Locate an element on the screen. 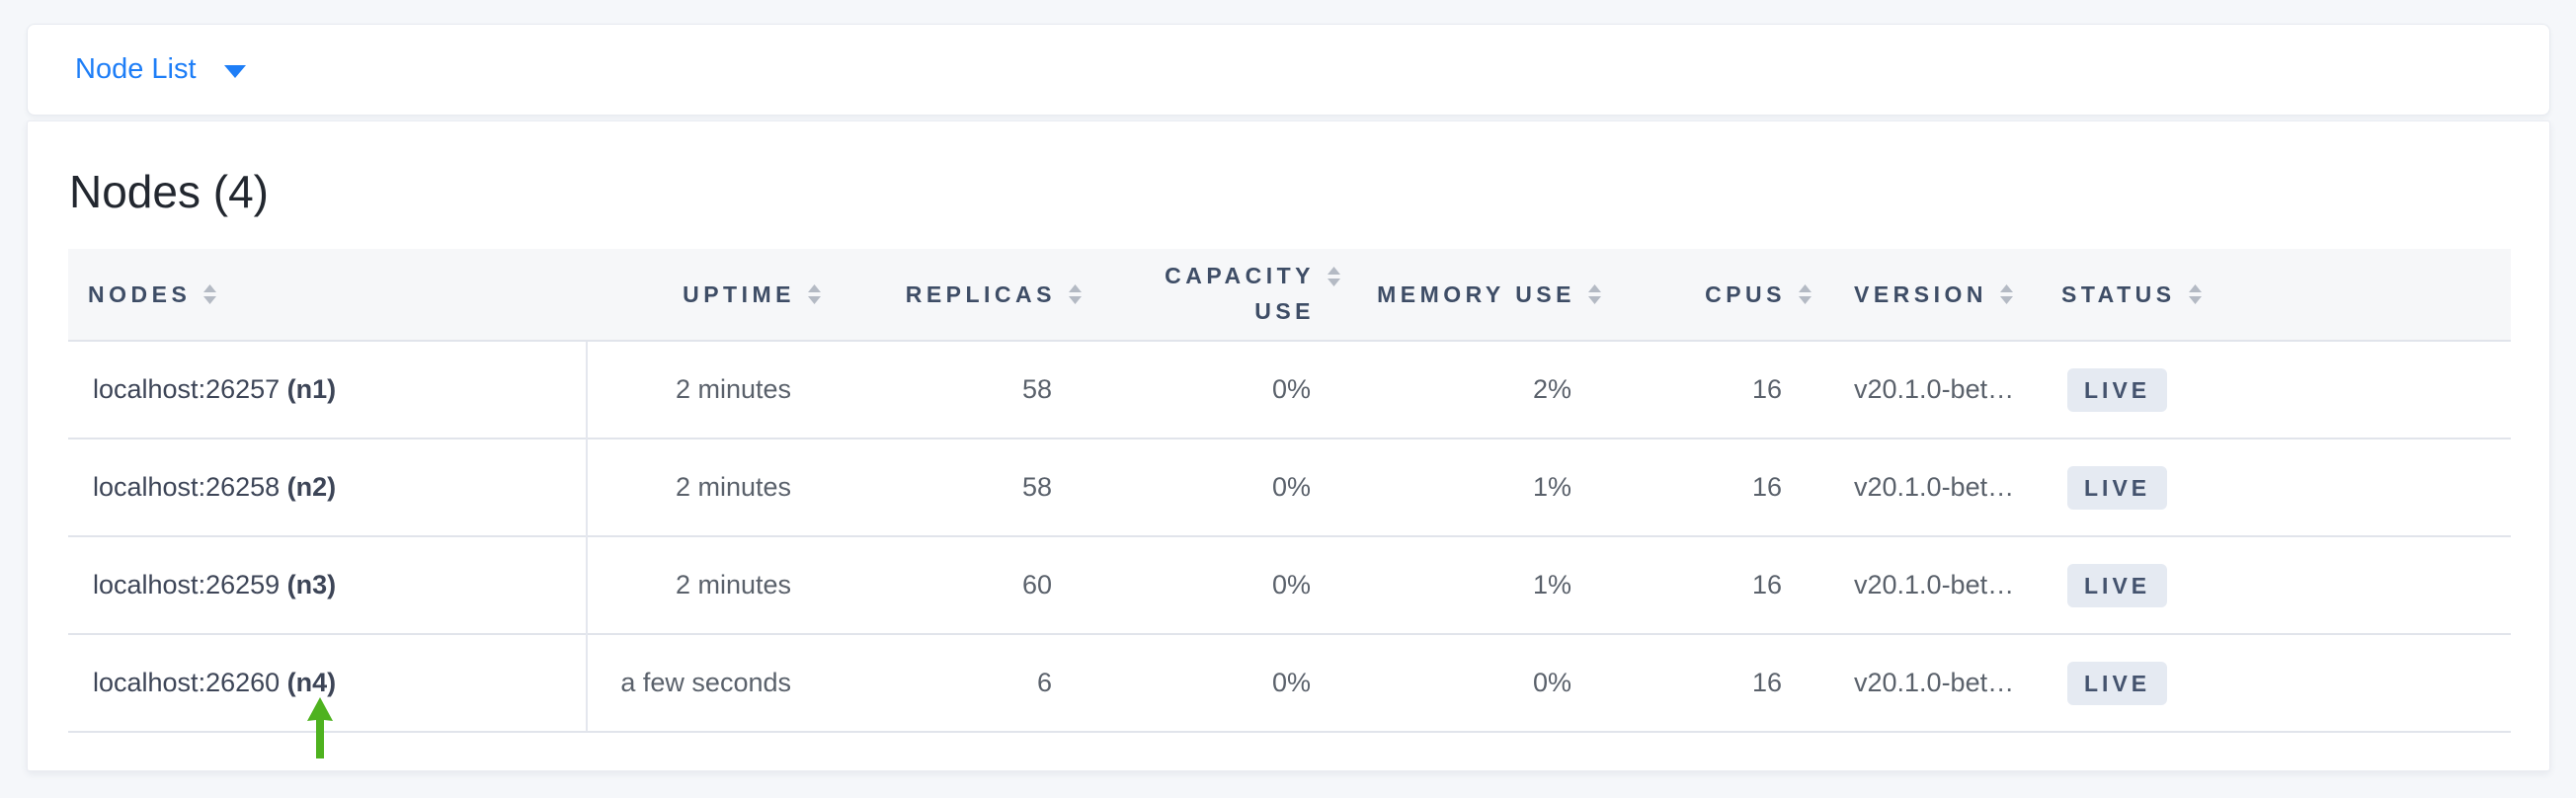 The height and width of the screenshot is (798, 2576). memory-use-cell: 2% is located at coordinates (1472, 389).